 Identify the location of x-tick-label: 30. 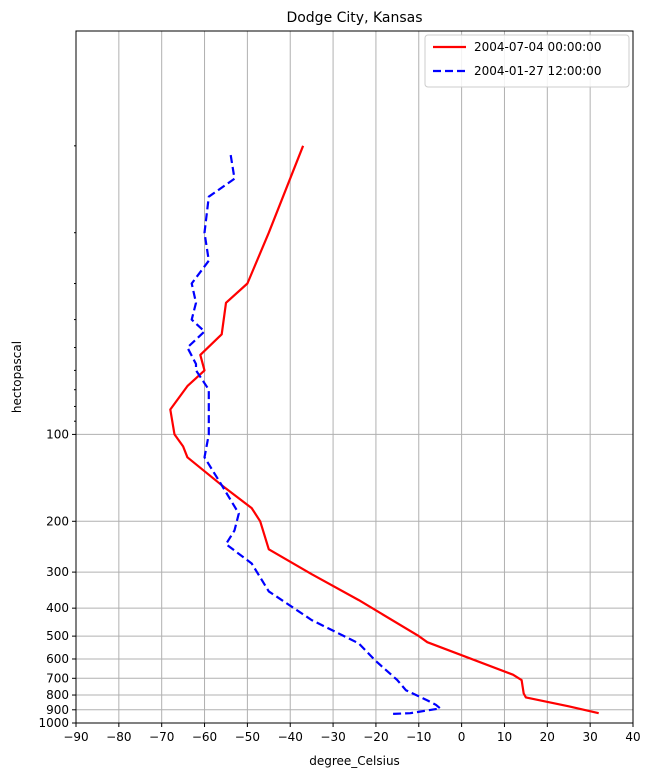
(590, 737).